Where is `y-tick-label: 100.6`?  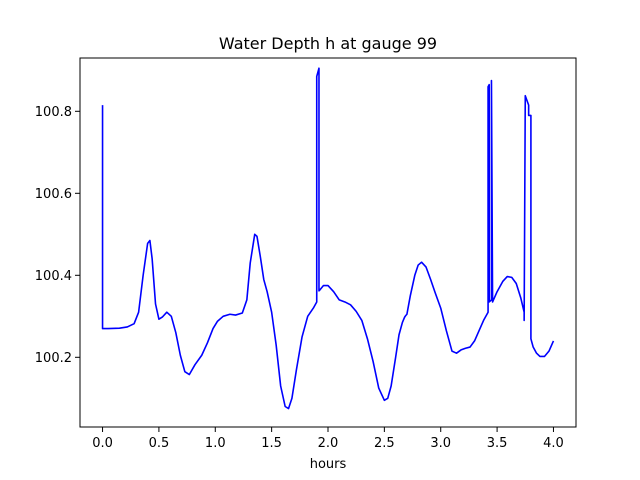 y-tick-label: 100.6 is located at coordinates (53, 194).